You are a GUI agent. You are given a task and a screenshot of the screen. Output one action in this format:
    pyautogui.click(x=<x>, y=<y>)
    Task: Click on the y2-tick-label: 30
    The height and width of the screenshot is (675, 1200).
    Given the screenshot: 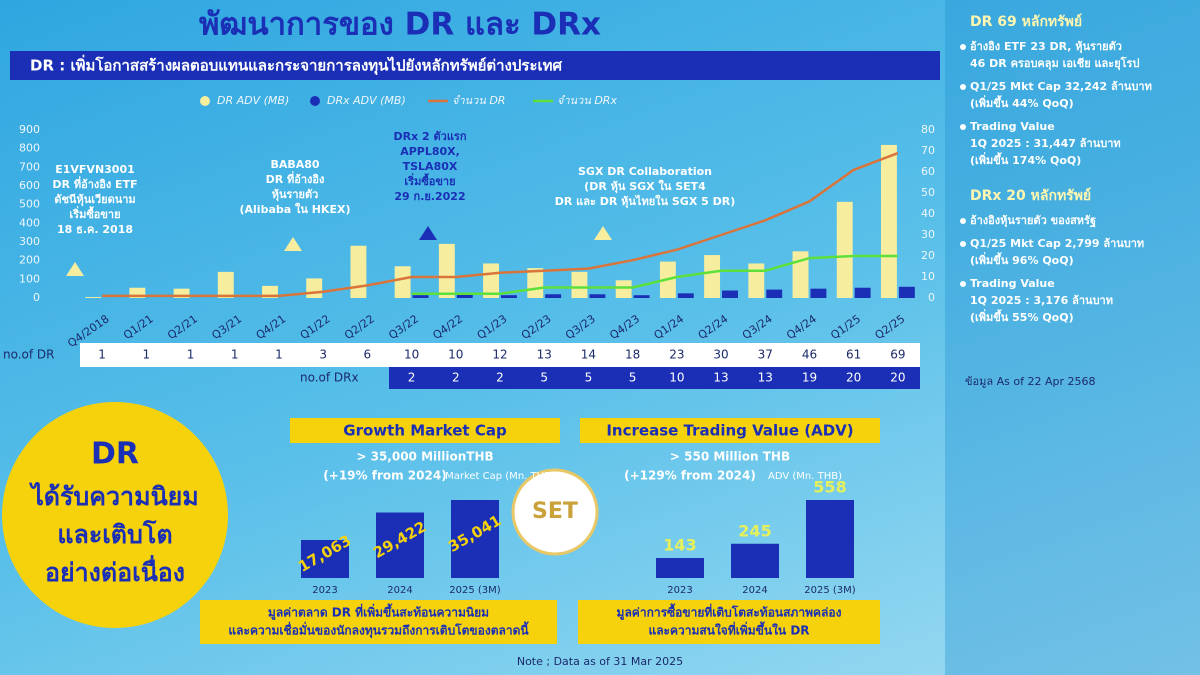 What is the action you would take?
    pyautogui.click(x=928, y=234)
    